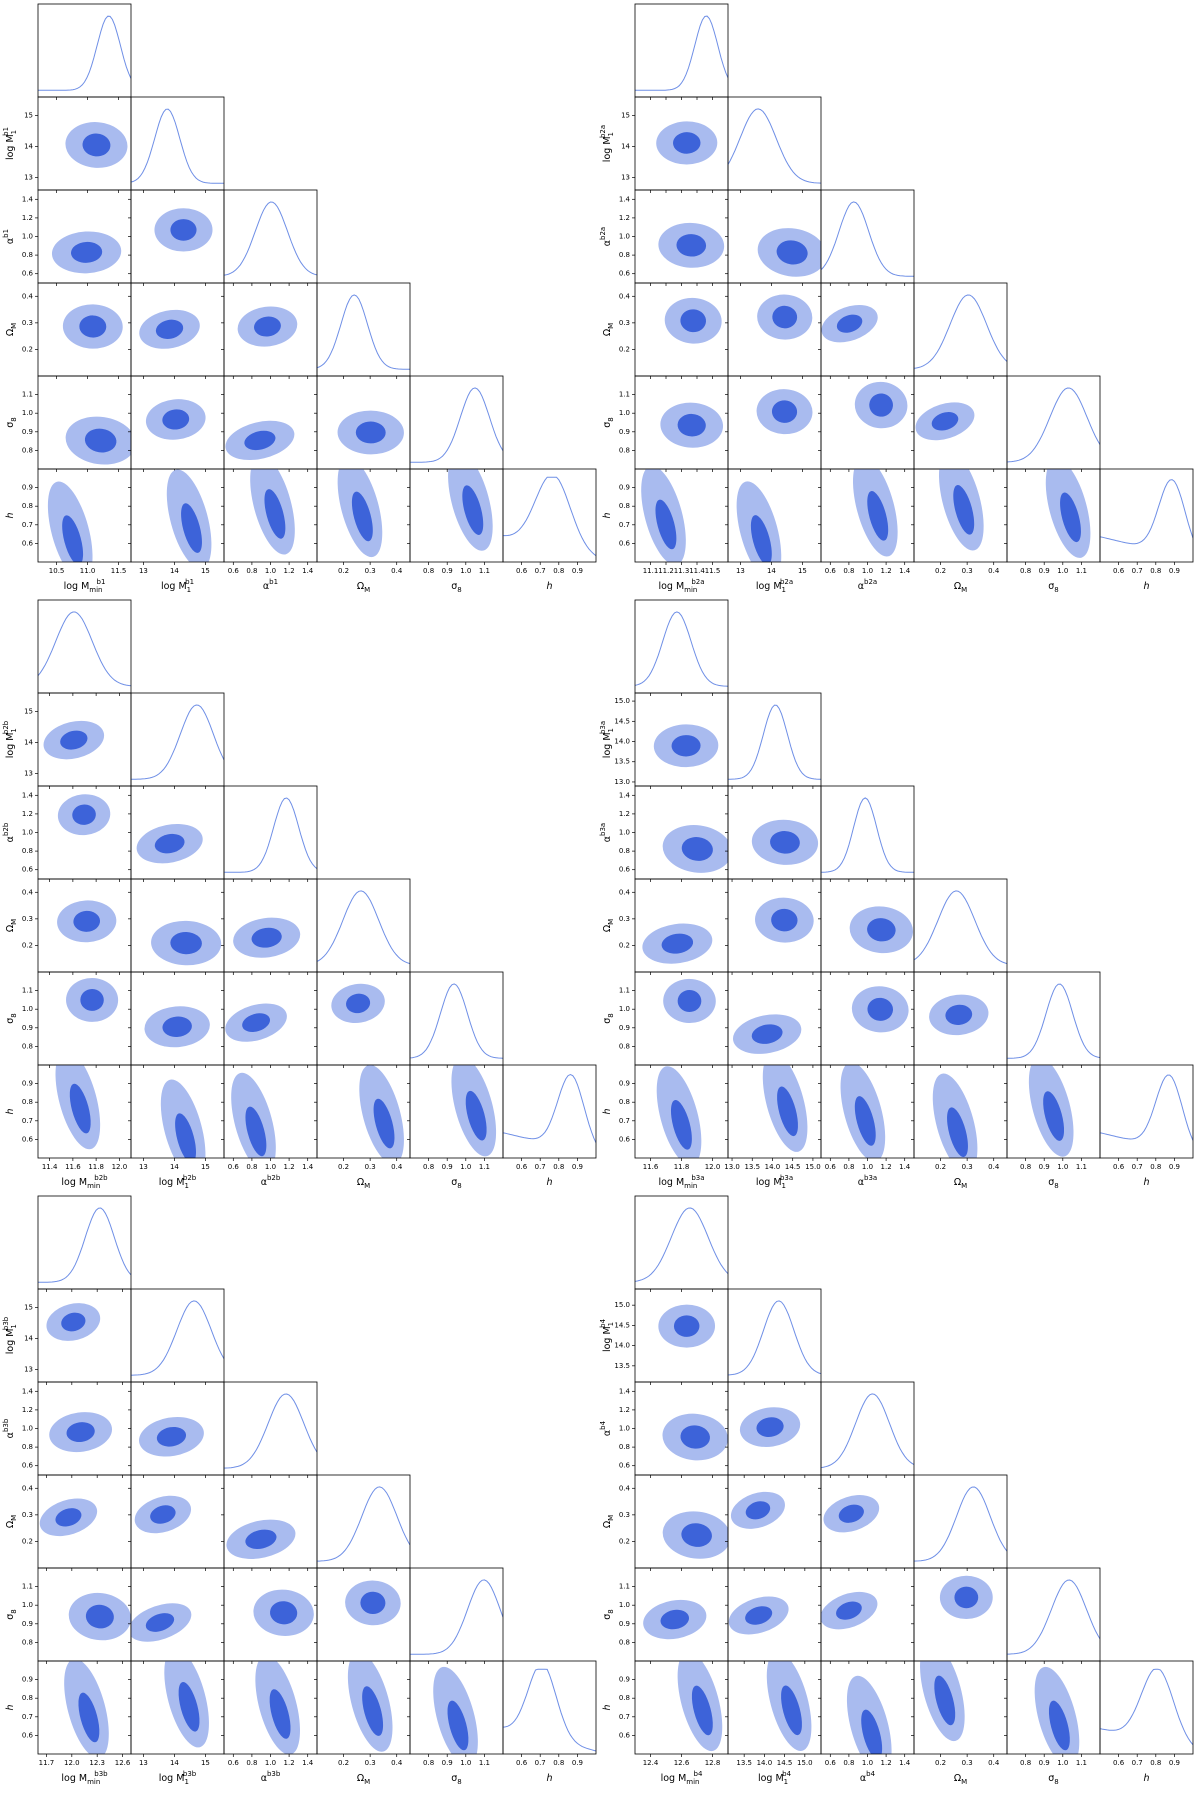 Image resolution: width=1200 pixels, height=1793 pixels. I want to click on y-tick-label: 1.4, so click(625, 795).